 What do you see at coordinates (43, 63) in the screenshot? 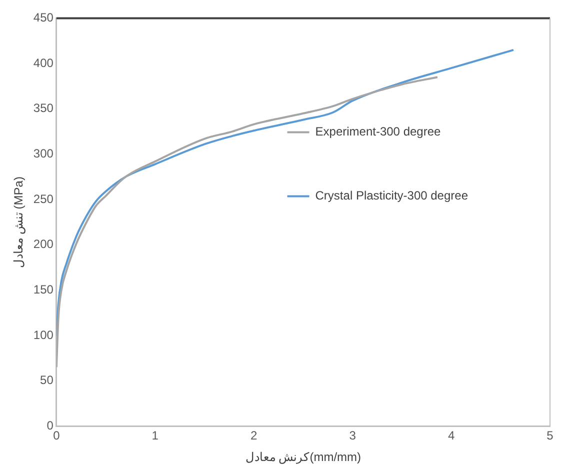
I see `y-tick-label: 400` at bounding box center [43, 63].